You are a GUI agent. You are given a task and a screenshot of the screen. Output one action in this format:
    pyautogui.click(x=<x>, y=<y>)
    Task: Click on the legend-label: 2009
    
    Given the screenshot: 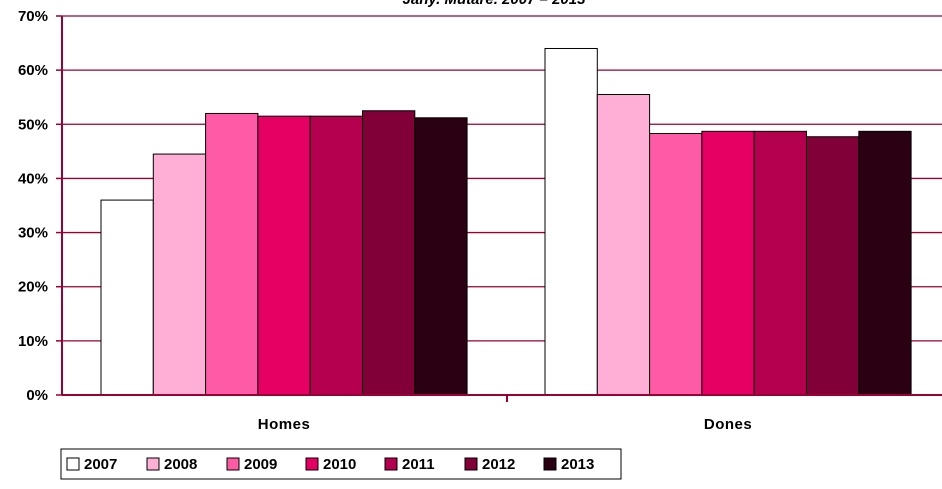 What is the action you would take?
    pyautogui.click(x=260, y=464)
    